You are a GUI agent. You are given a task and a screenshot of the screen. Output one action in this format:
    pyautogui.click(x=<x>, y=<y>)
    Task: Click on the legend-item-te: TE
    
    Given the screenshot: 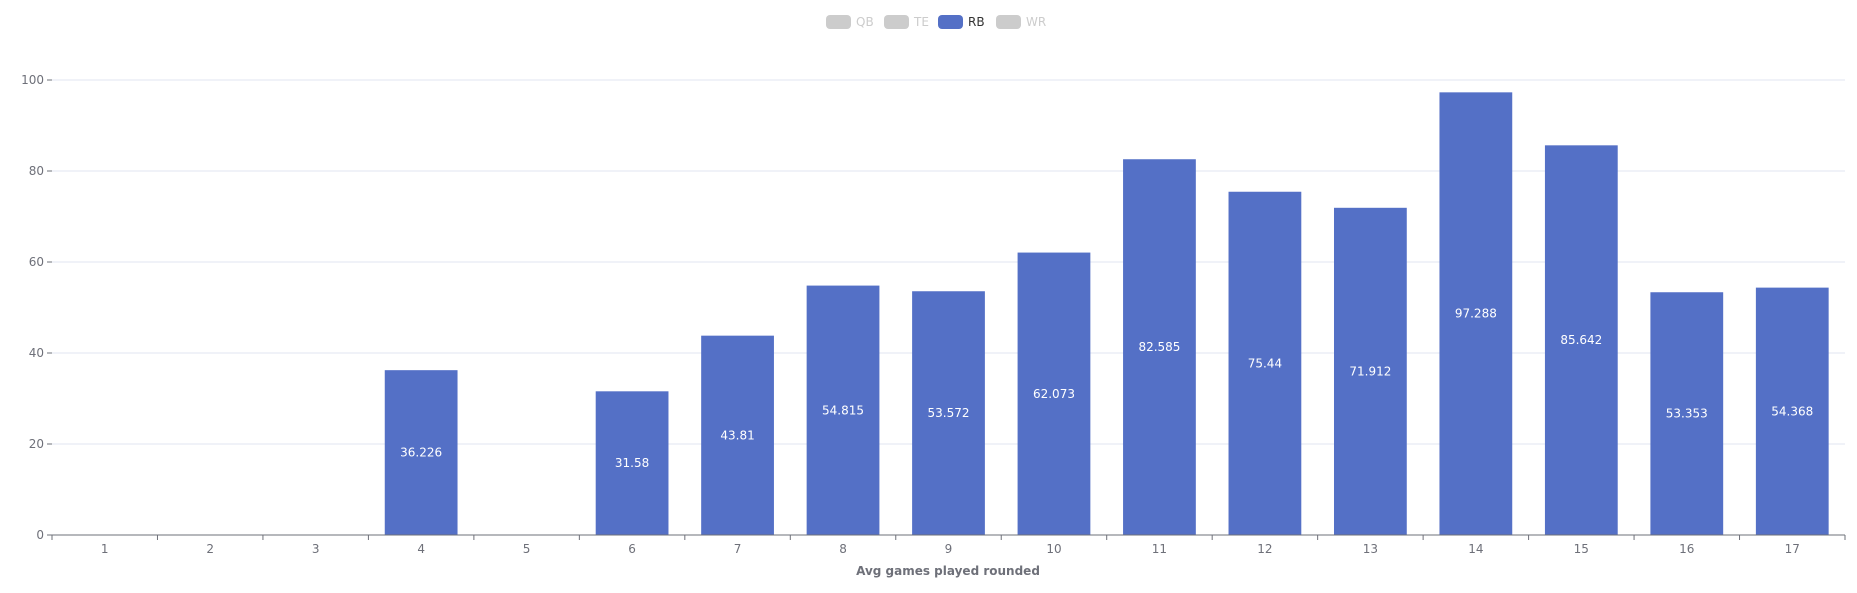 What is the action you would take?
    pyautogui.click(x=906, y=22)
    